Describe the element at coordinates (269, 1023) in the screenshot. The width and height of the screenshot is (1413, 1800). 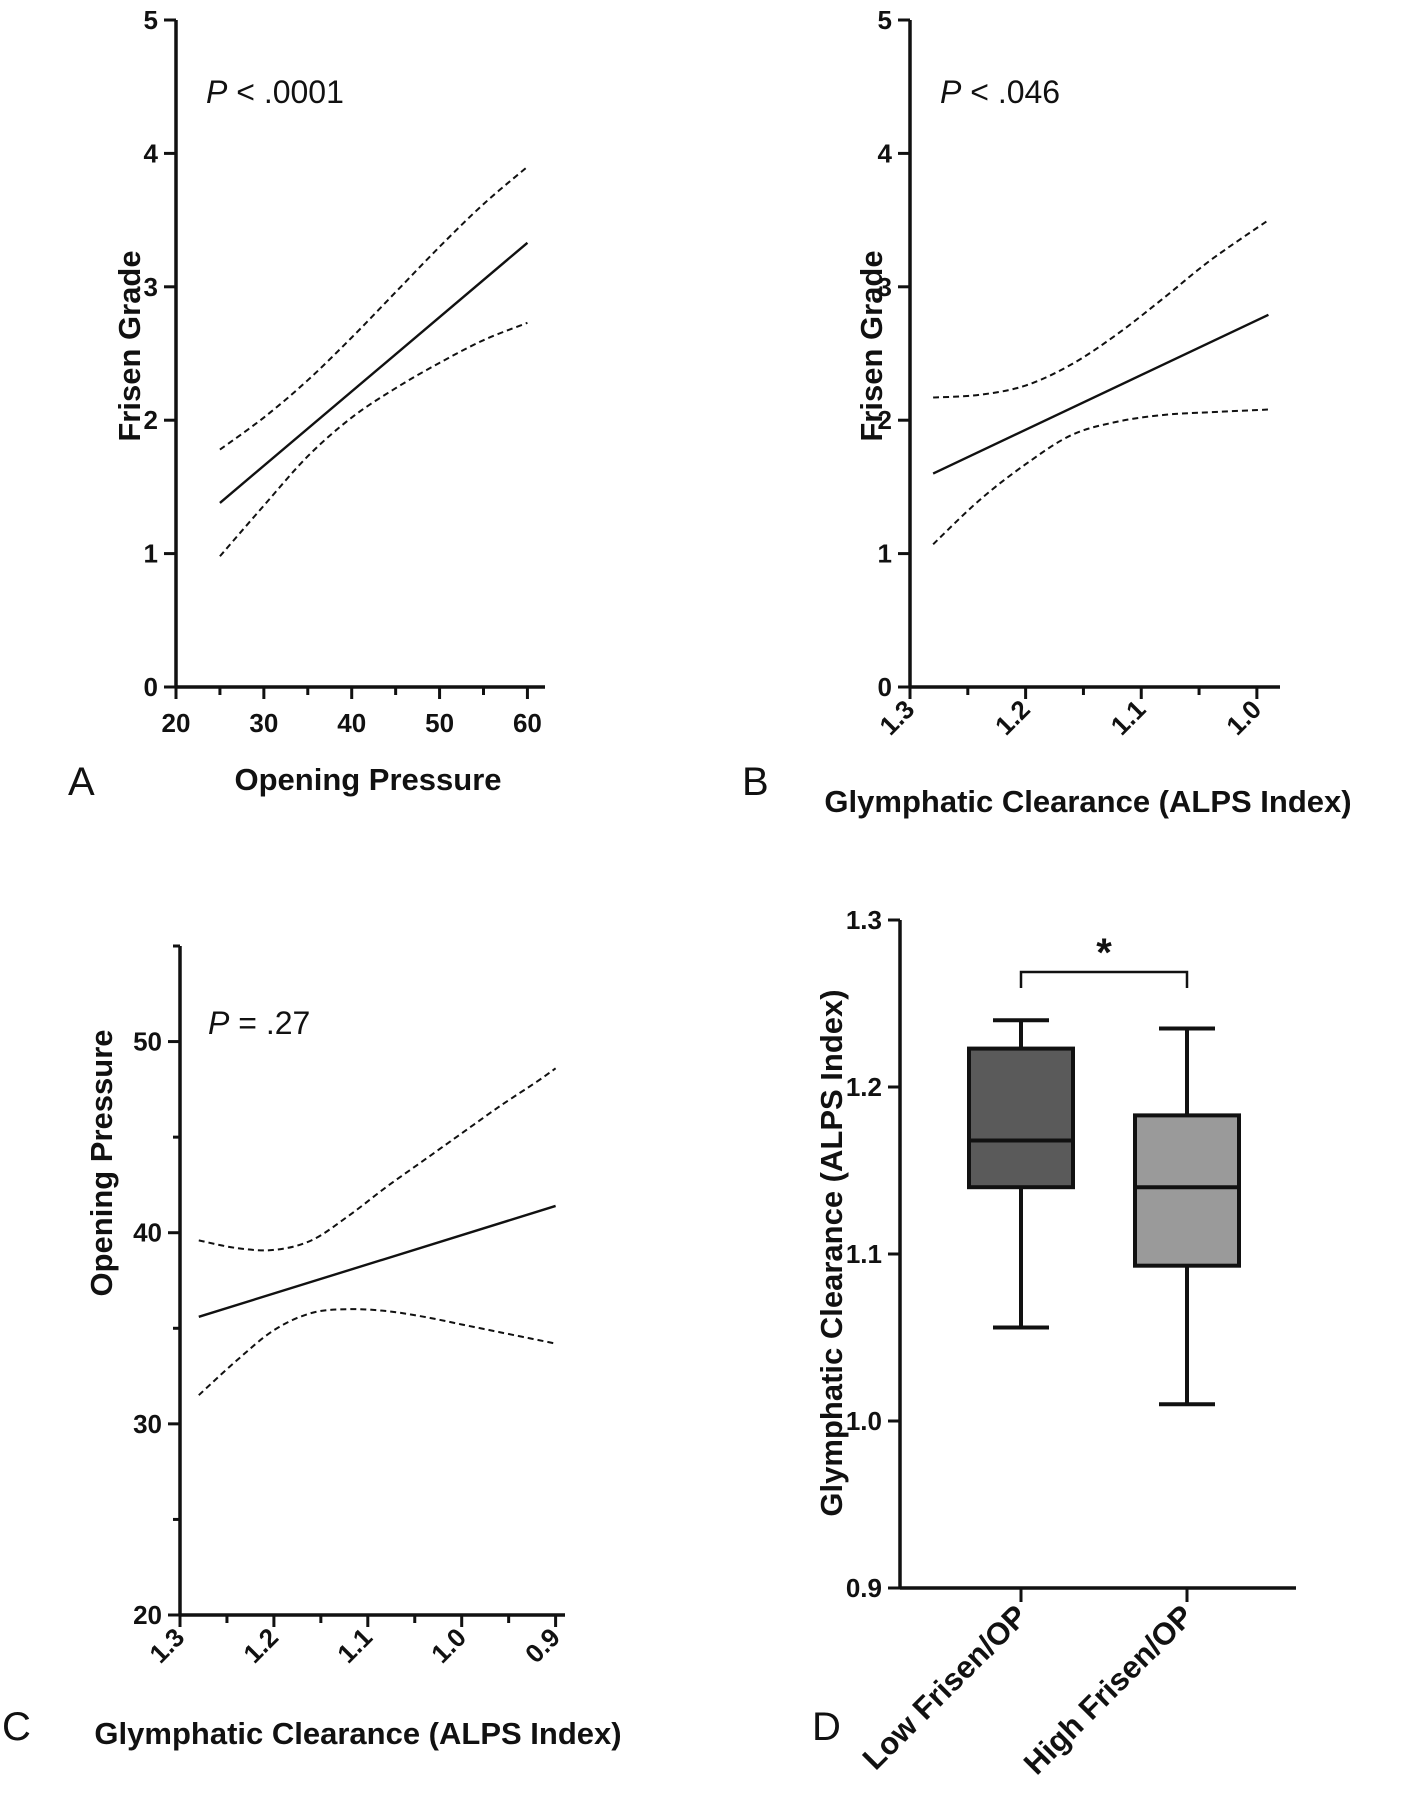
I see `p-value: = .27` at that location.